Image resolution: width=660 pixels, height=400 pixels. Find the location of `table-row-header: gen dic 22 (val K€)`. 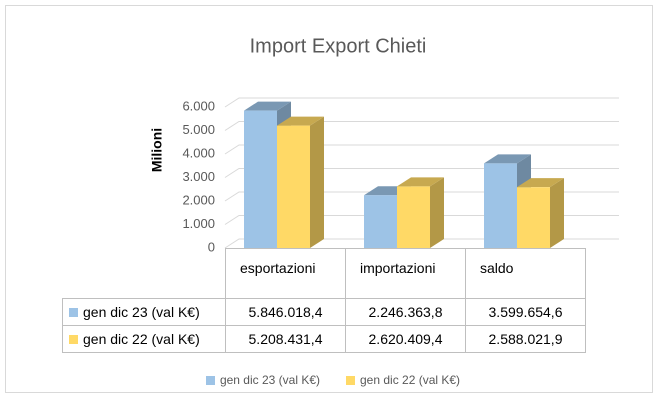

table-row-header: gen dic 22 (val K€) is located at coordinates (144, 339).